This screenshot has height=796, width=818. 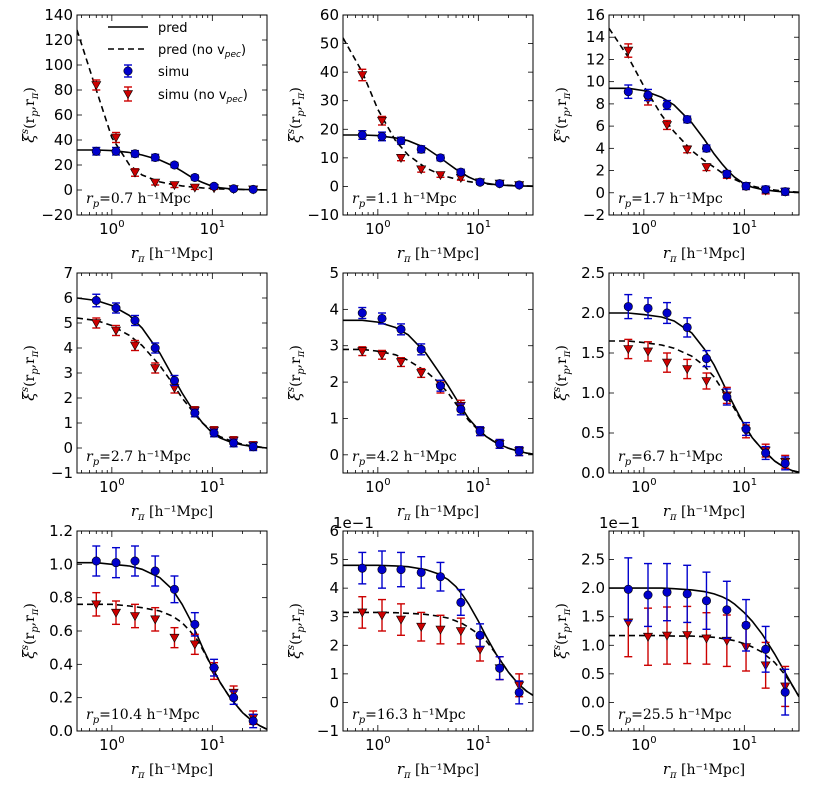 What do you see at coordinates (438, 770) in the screenshot?
I see `x-axis-label: rπ [h⁻¹Mpc]` at bounding box center [438, 770].